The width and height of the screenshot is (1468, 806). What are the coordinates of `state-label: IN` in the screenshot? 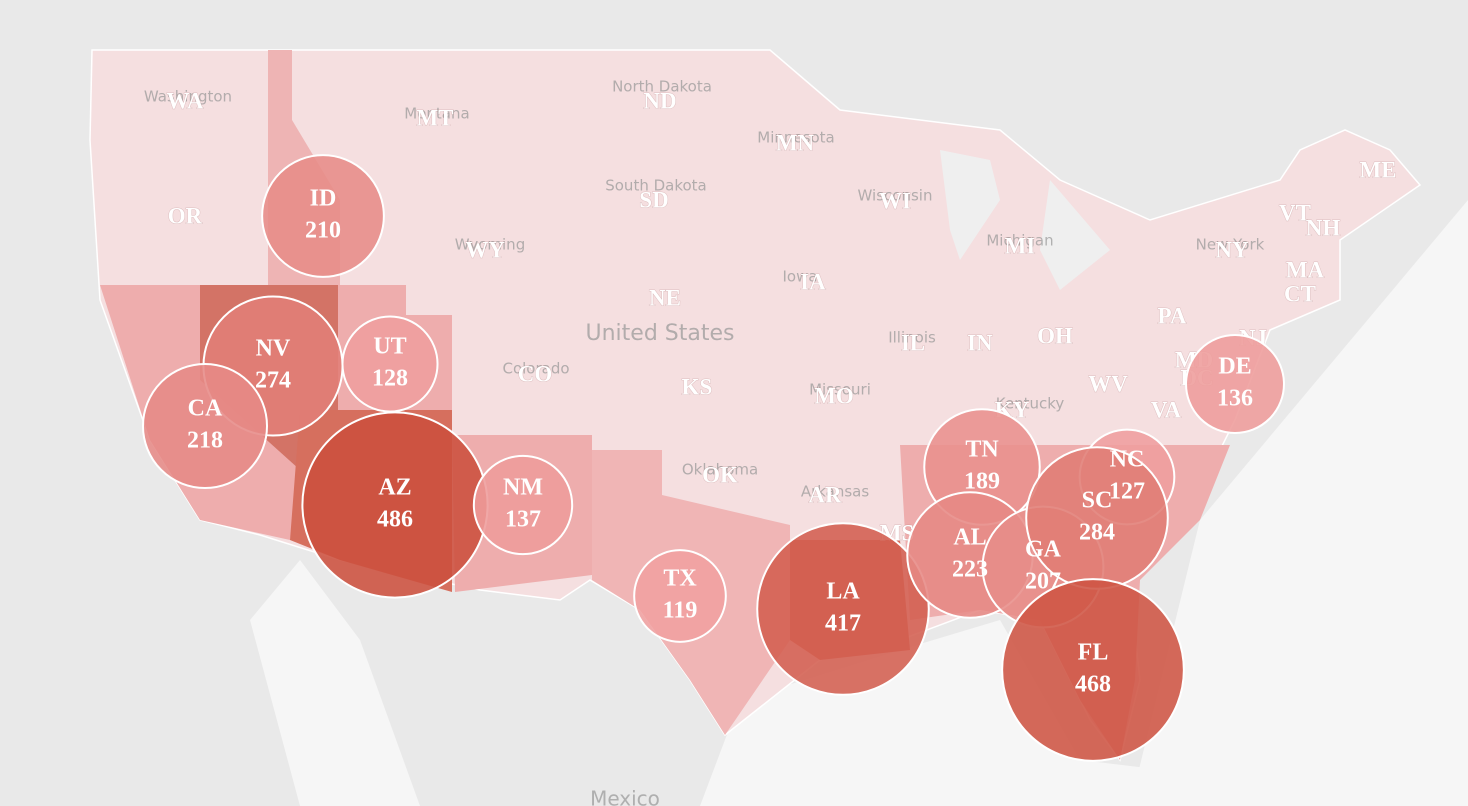 It's located at (980, 342).